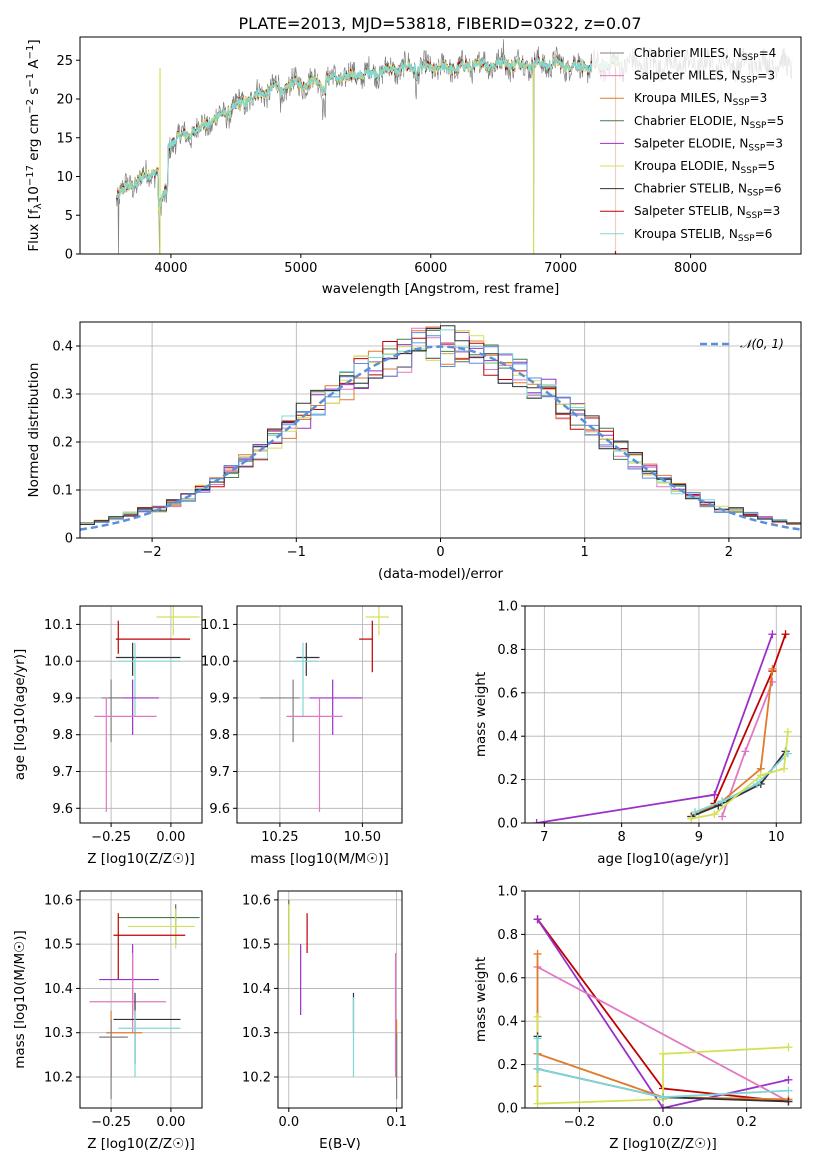 This screenshot has width=819, height=1170. Describe the element at coordinates (34, 41) in the screenshot. I see `y-label-part: ]` at that location.